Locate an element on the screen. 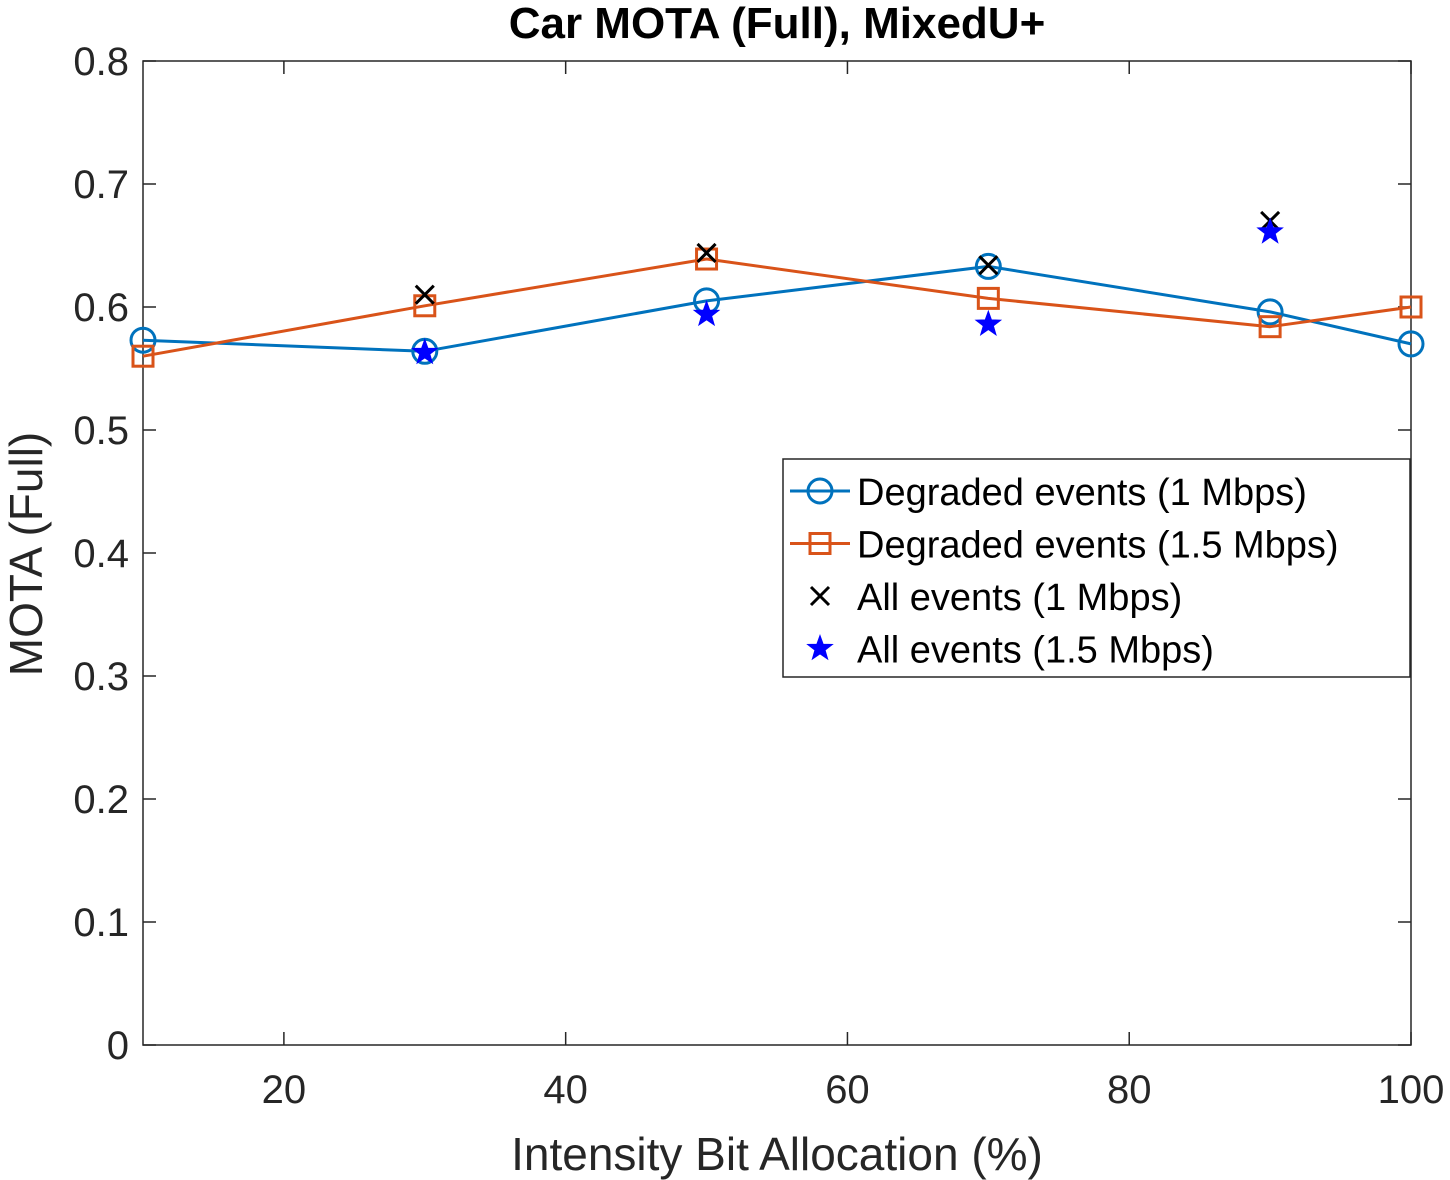 Image resolution: width=1450 pixels, height=1180 pixels. legend-entry: All events (1.5 Mbps) is located at coordinates (1010, 651).